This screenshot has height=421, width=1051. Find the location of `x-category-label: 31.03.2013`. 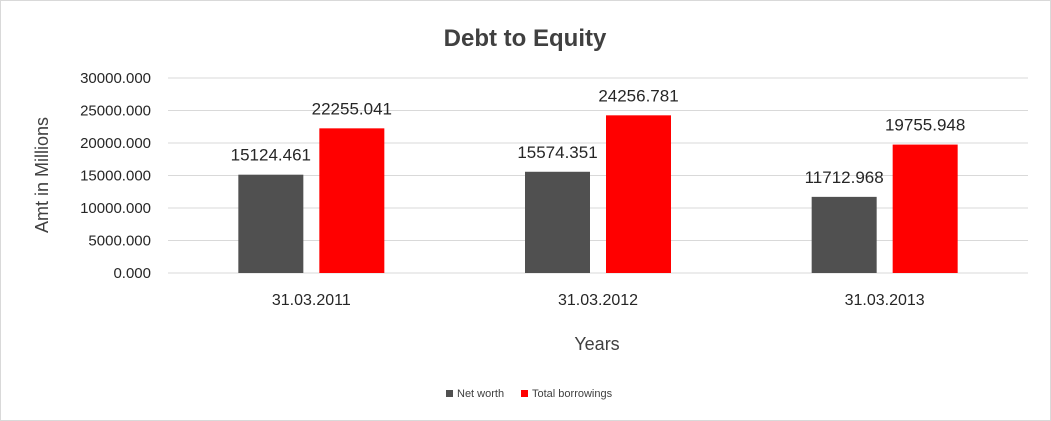

x-category-label: 31.03.2013 is located at coordinates (885, 300).